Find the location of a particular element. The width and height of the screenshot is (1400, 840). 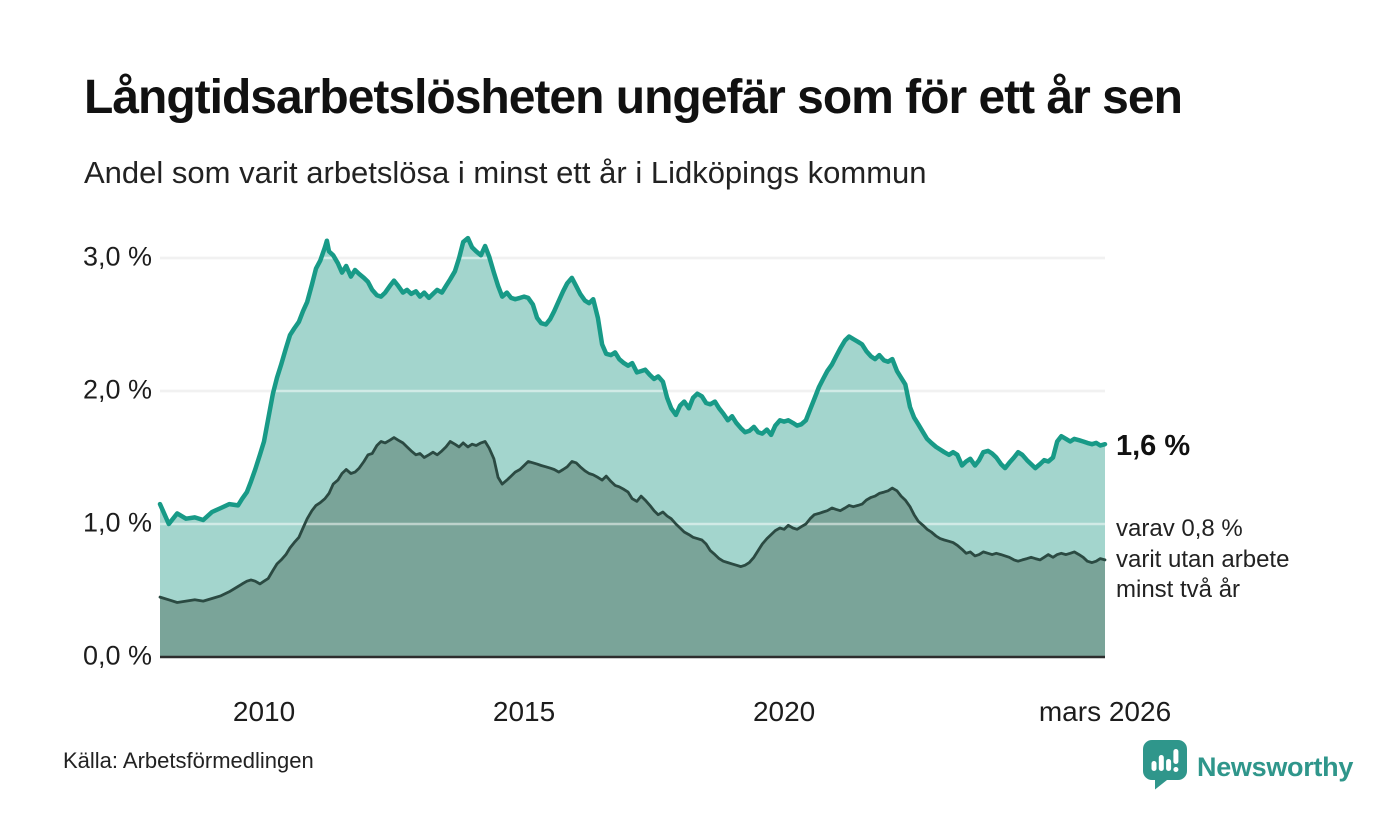

series-end-note-line: minst två år is located at coordinates (1178, 590).